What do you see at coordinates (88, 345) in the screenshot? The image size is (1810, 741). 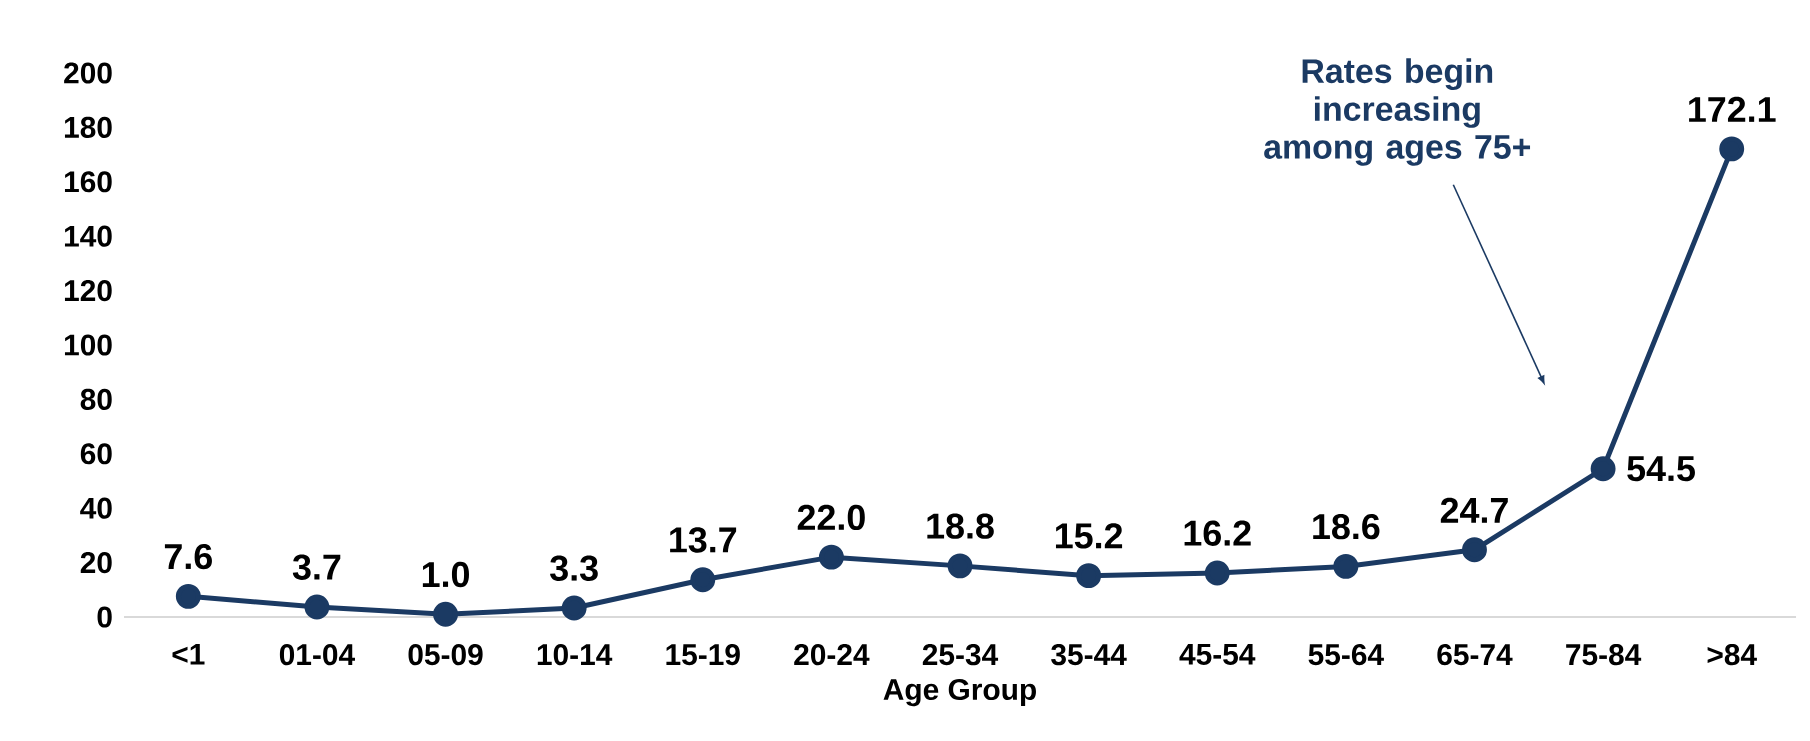 I see `y-tick-label: 100` at bounding box center [88, 345].